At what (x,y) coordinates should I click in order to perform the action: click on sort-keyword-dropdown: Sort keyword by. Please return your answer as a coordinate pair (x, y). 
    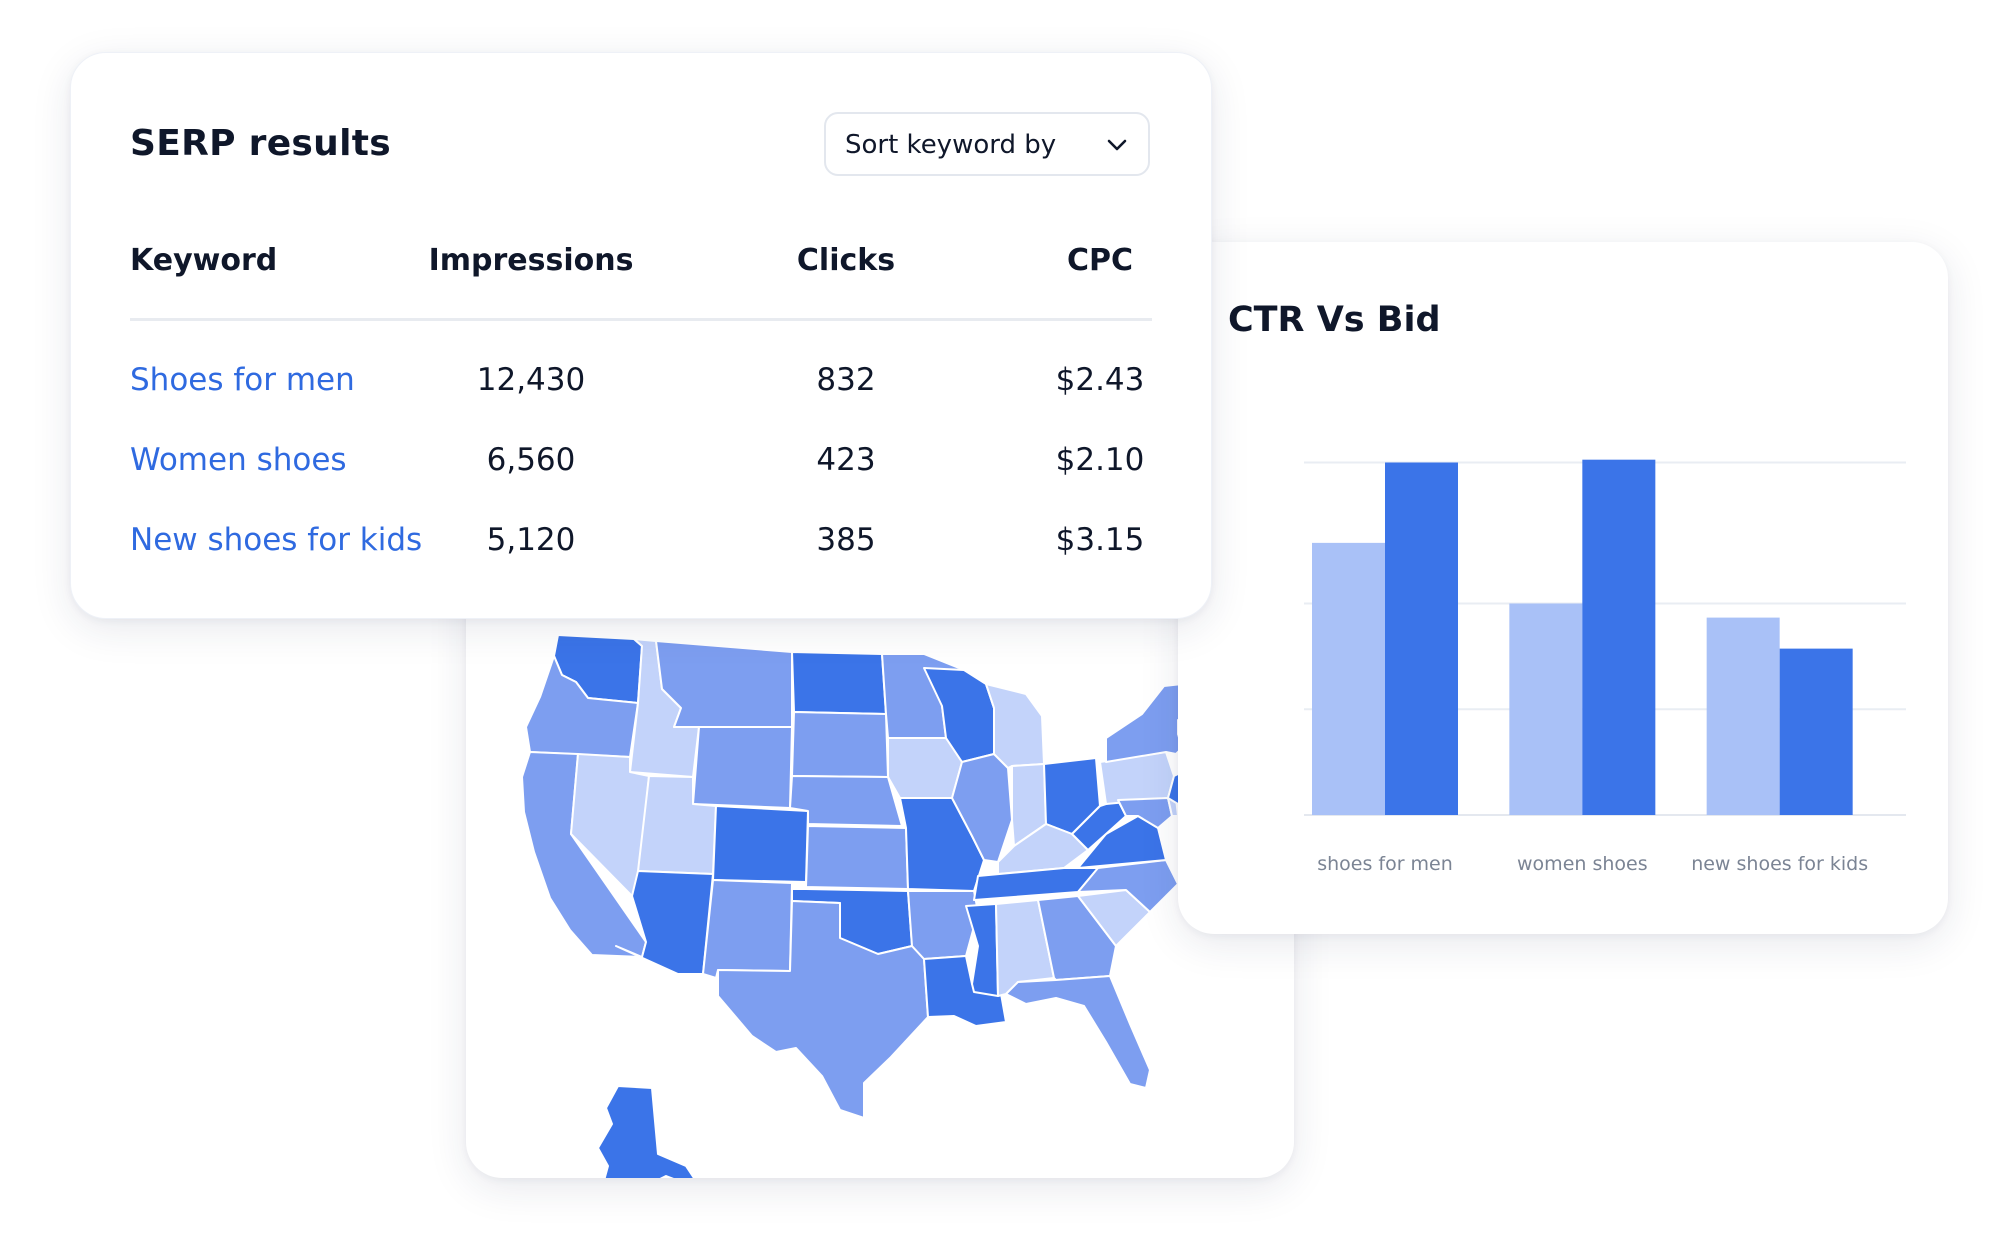
    Looking at the image, I should click on (987, 144).